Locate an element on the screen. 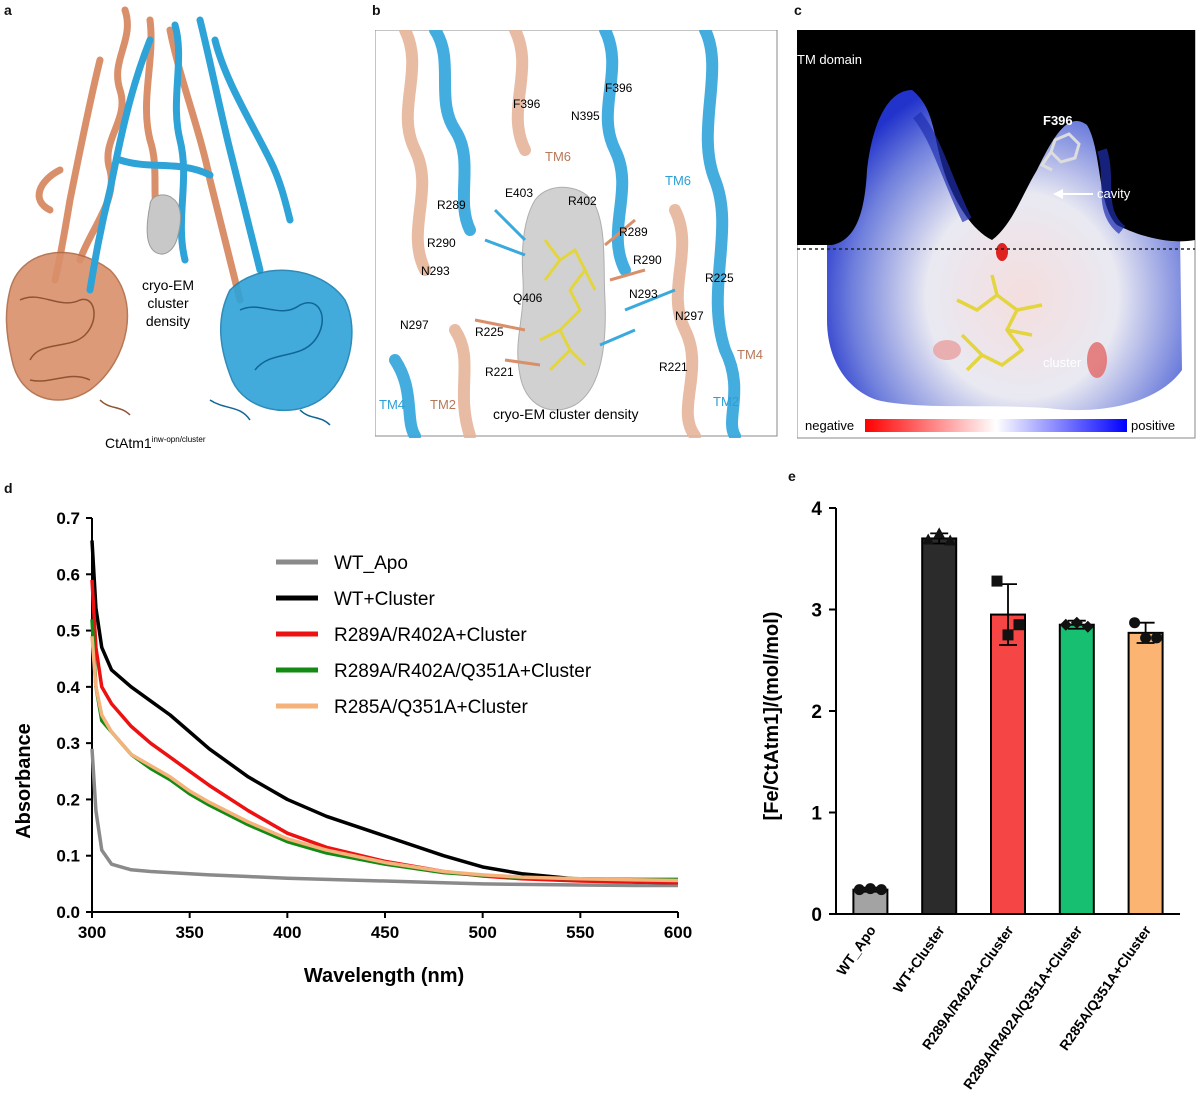 The image size is (1200, 1112). cavity-label: cavity is located at coordinates (1114, 193).